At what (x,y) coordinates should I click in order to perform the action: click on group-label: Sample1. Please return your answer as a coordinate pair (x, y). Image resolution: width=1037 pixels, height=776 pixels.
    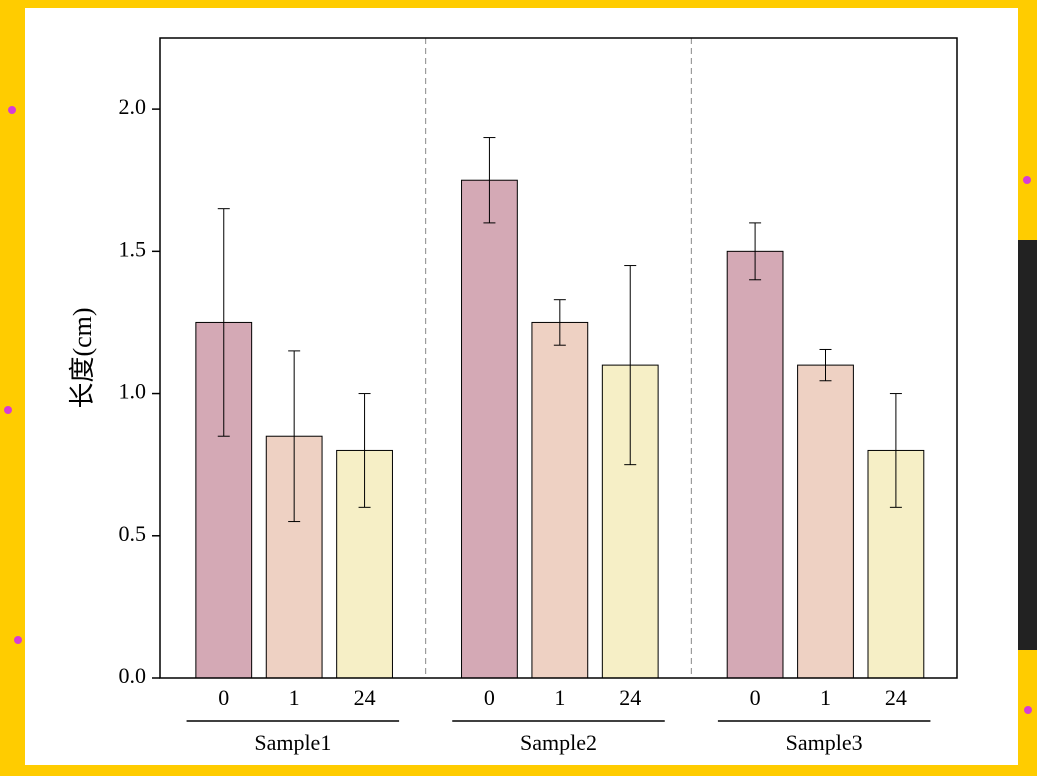
    Looking at the image, I should click on (292, 742).